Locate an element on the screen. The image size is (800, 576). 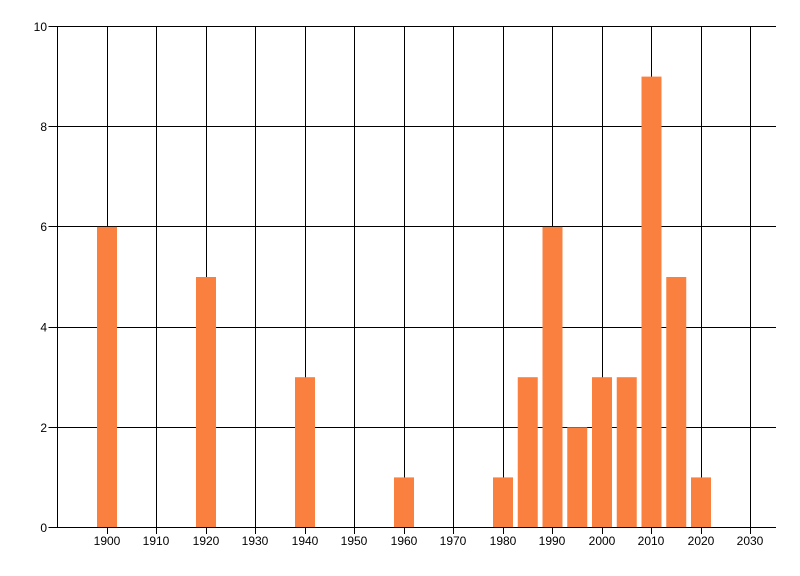
svg-text: 1920 is located at coordinates (206, 541).